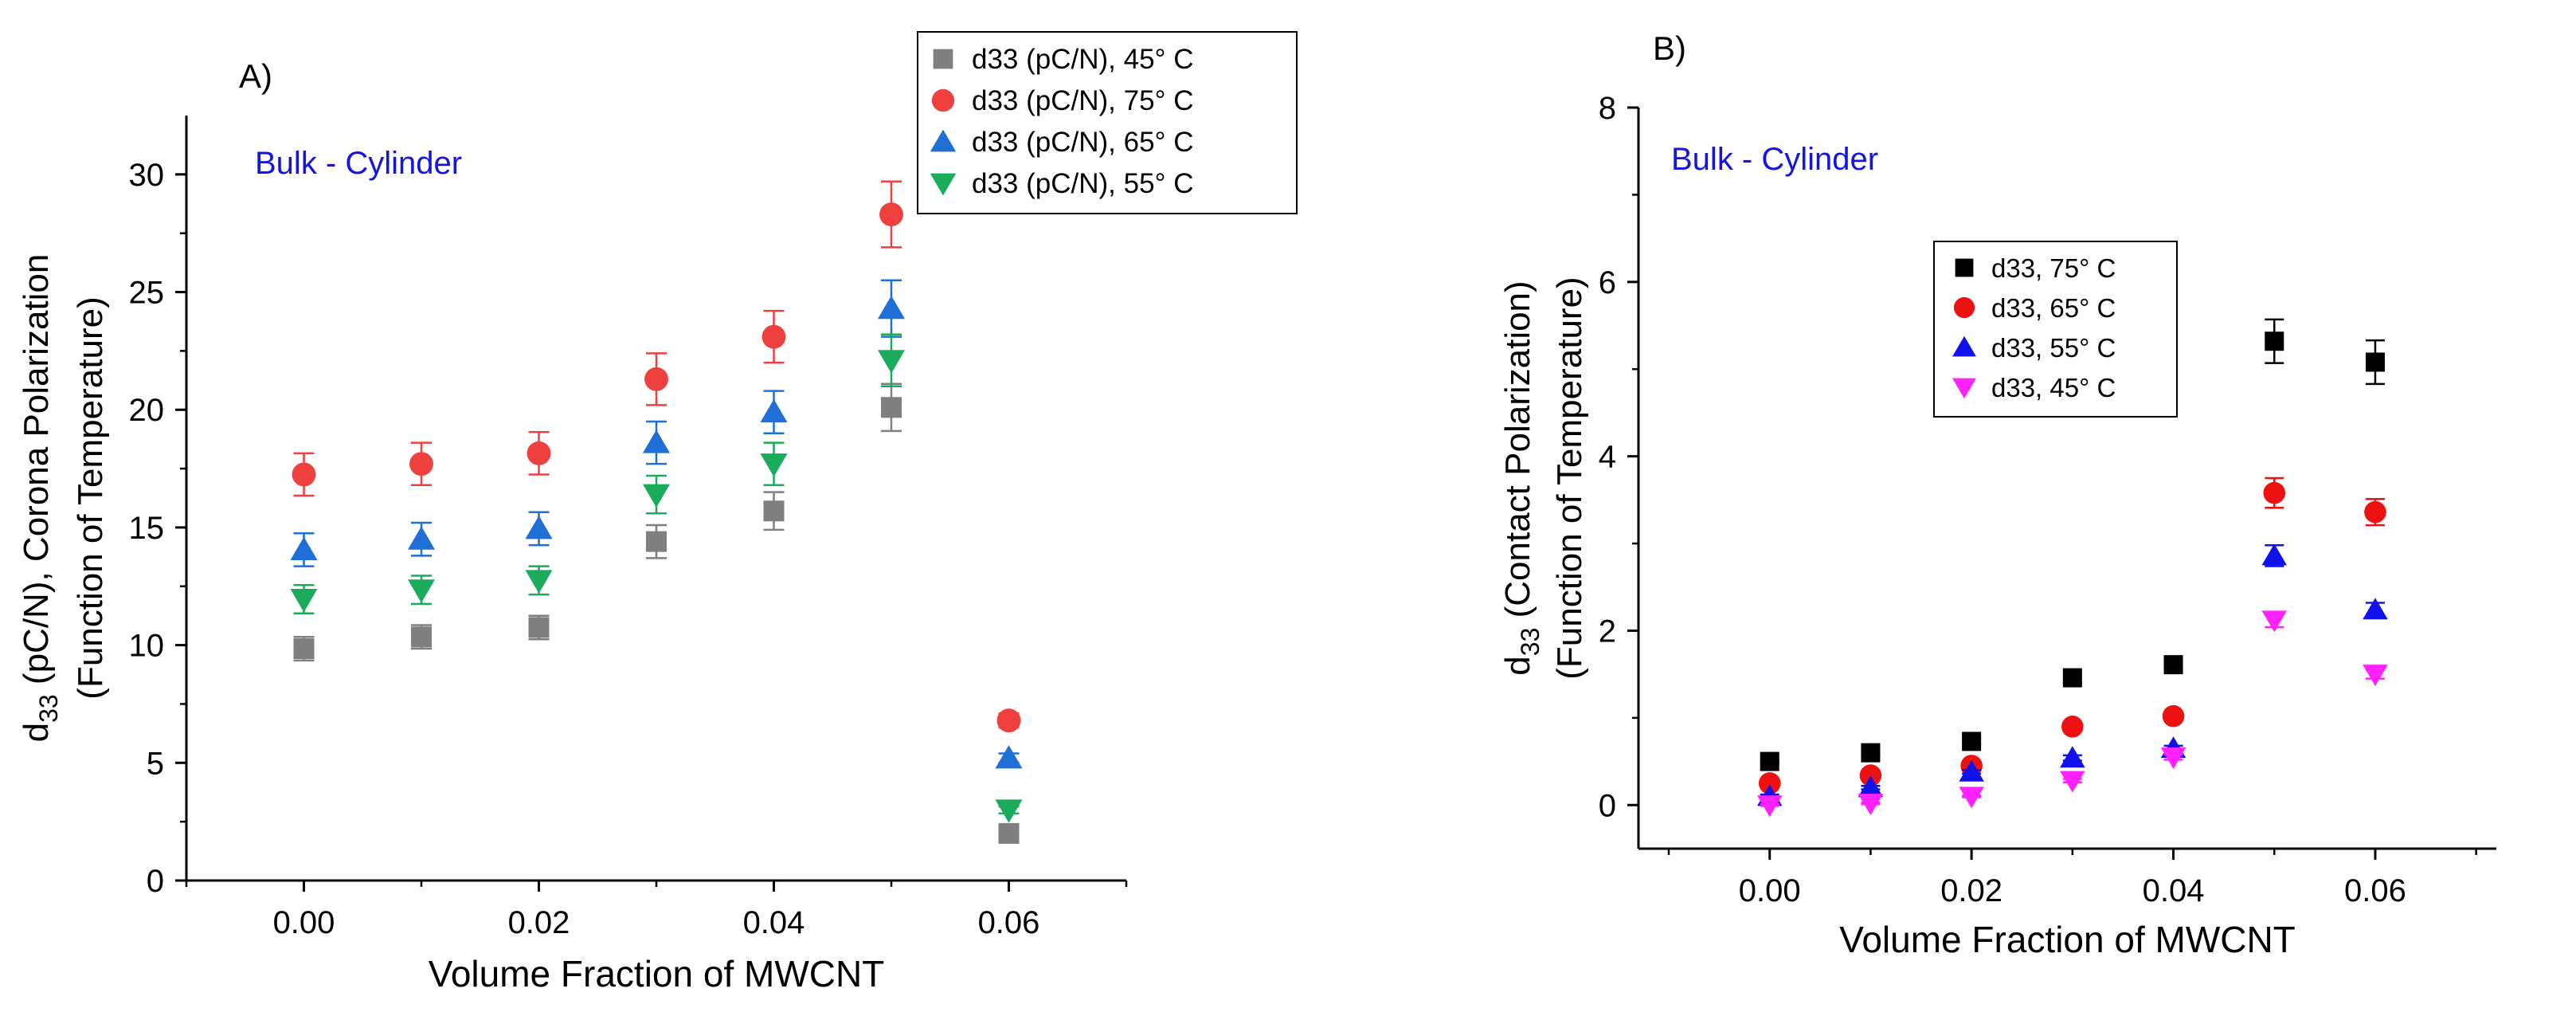  I want to click on y-tick-label: 25, so click(147, 293).